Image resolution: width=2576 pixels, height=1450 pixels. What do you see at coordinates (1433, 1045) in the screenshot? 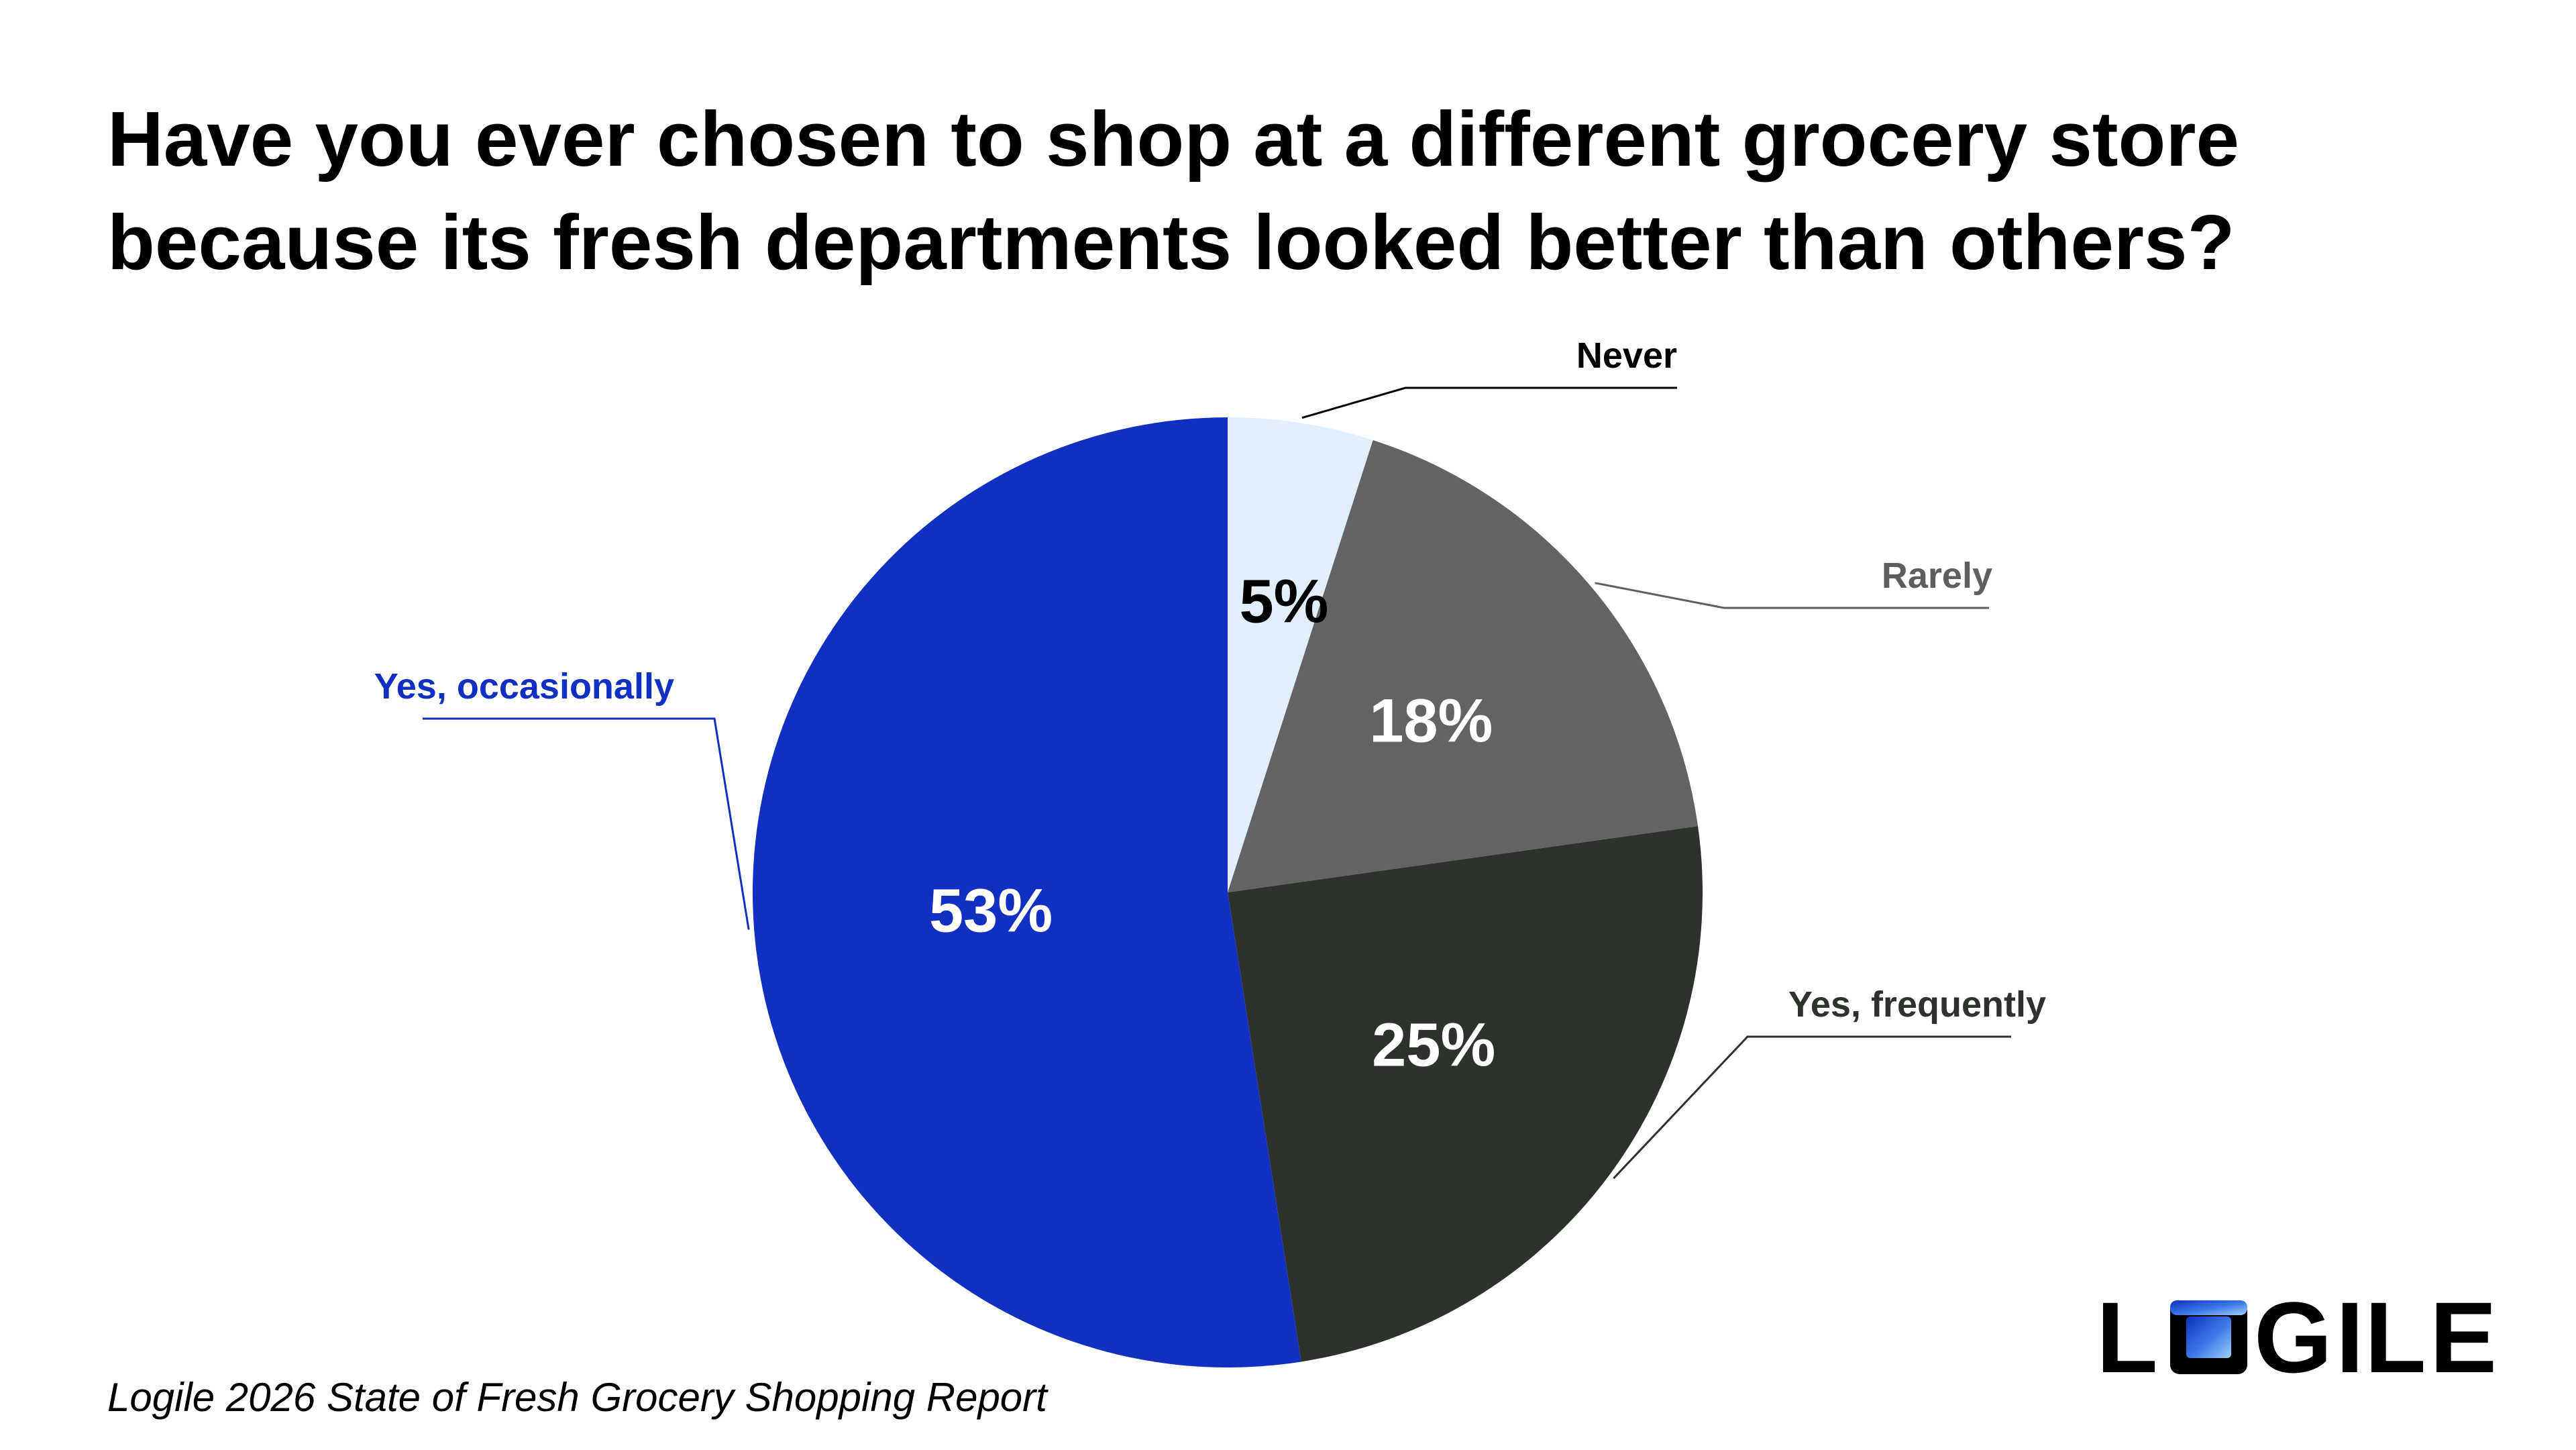
I see `value-label-2: 25%` at bounding box center [1433, 1045].